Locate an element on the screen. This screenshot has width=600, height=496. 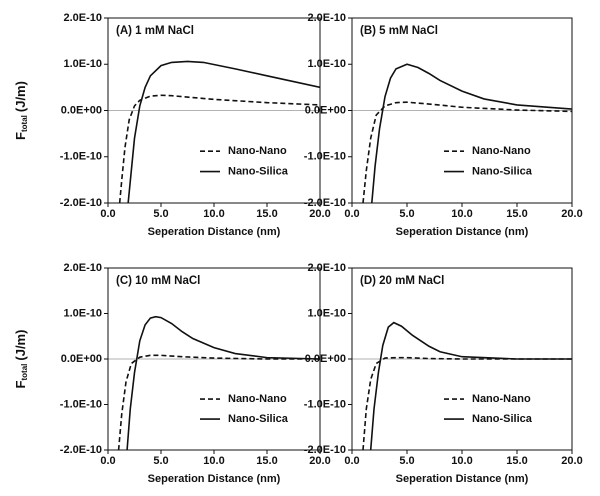
panel-title: (B) 5 mM NaCl is located at coordinates (399, 31).